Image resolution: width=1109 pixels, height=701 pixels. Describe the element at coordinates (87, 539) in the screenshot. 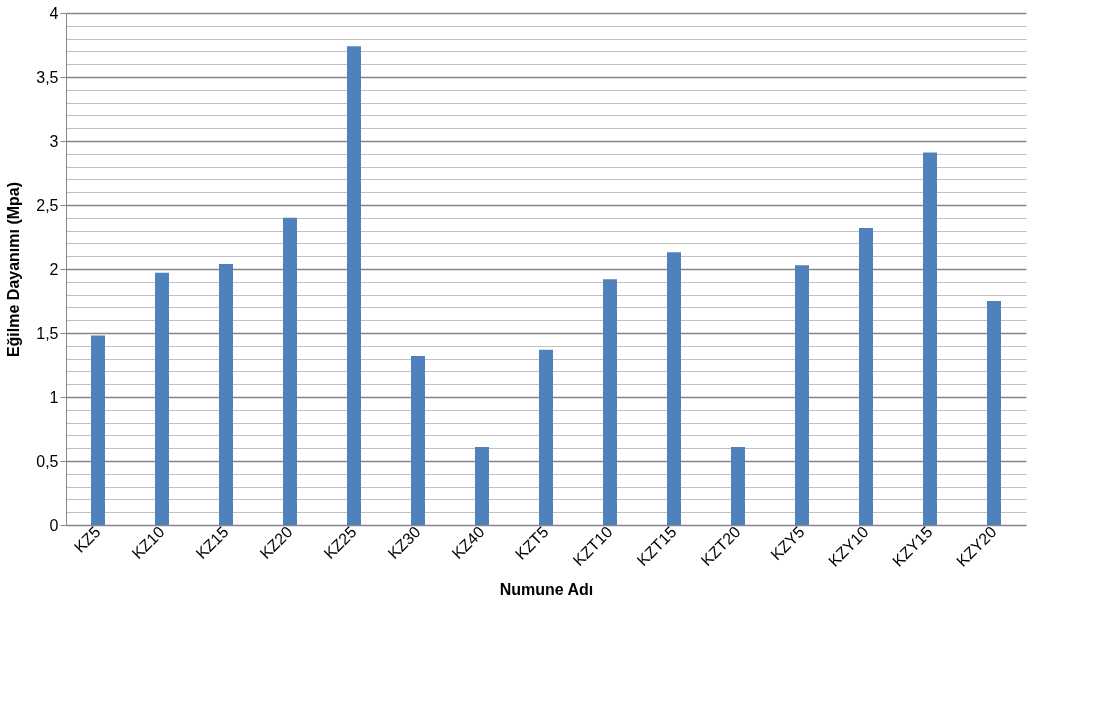

I see `x-tick-label: KZ5` at that location.